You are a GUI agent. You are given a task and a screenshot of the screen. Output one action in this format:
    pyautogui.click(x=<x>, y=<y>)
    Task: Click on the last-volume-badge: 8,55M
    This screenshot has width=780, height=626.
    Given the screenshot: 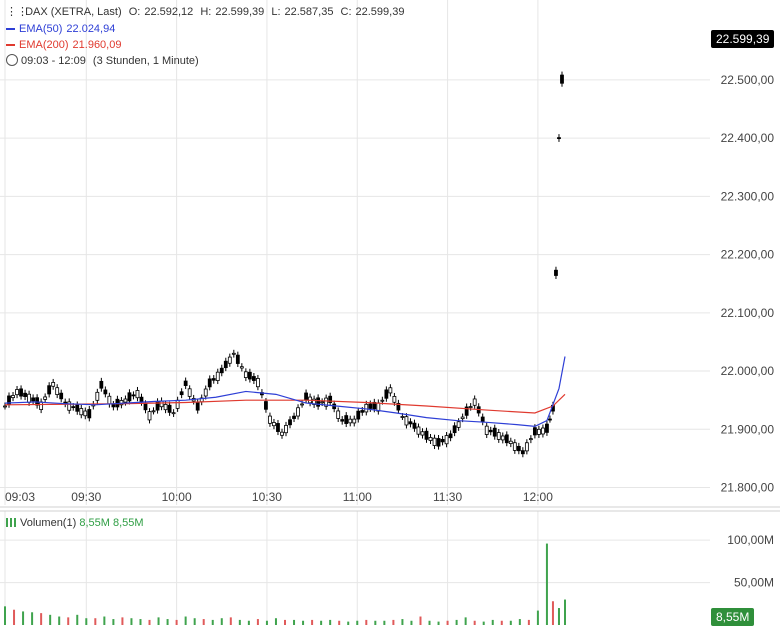 What is the action you would take?
    pyautogui.click(x=733, y=617)
    